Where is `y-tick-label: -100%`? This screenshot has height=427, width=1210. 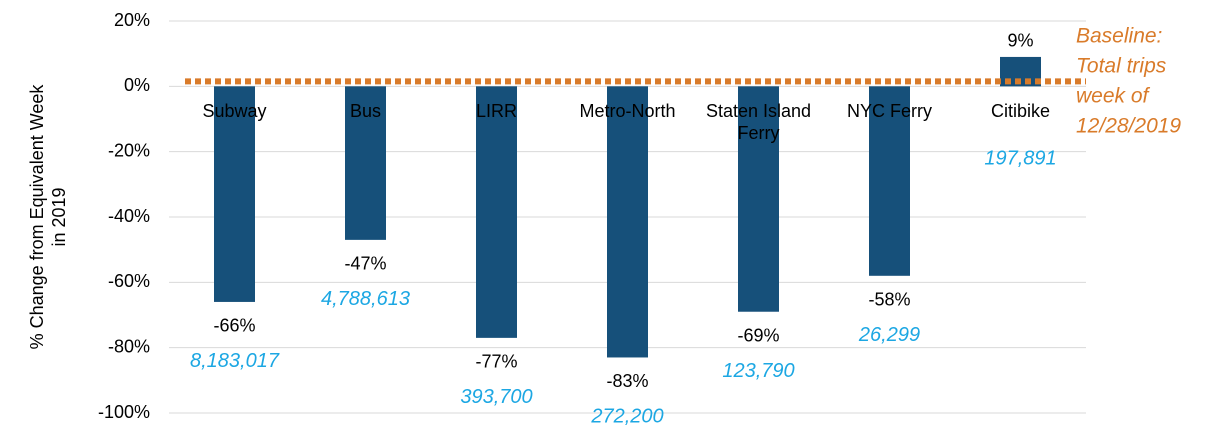 y-tick-label: -100% is located at coordinates (124, 412).